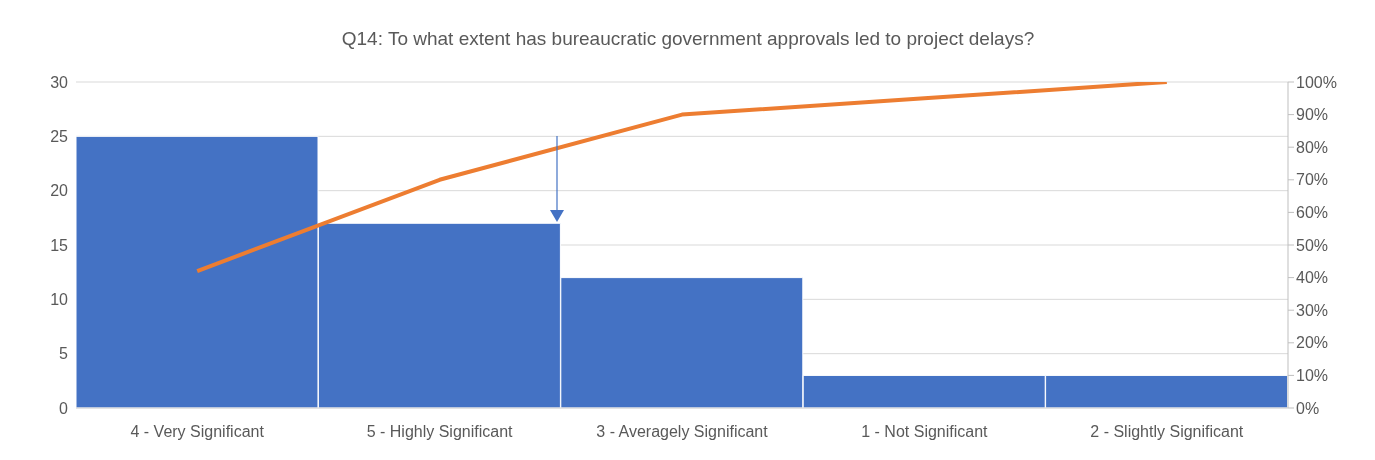 This screenshot has width=1375, height=460. Describe the element at coordinates (1312, 343) in the screenshot. I see `y2-tick-label: 20%` at that location.